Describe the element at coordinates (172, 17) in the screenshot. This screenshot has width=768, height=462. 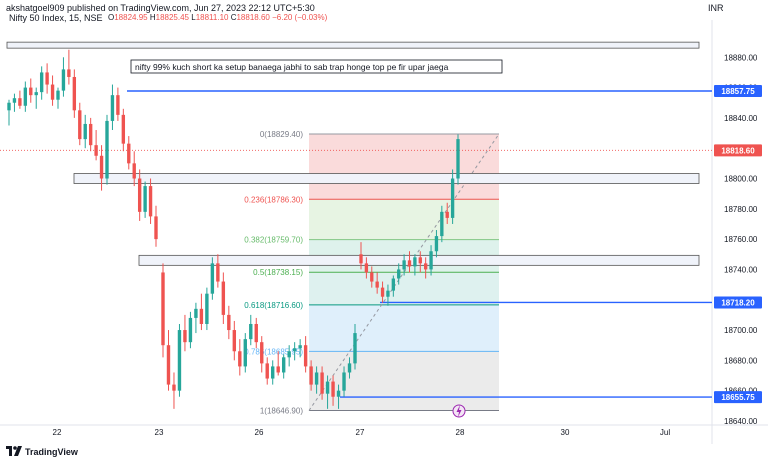
I see `ohlc-h-value: 18825.45` at that location.